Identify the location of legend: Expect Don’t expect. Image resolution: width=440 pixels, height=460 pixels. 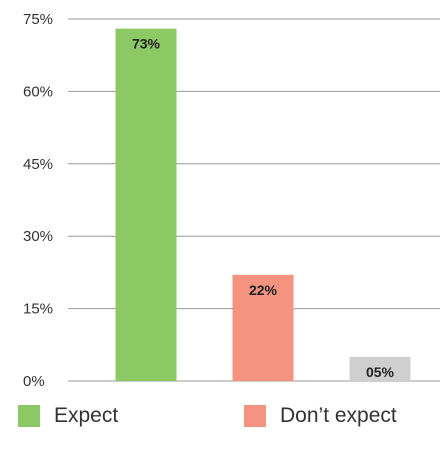
(228, 418).